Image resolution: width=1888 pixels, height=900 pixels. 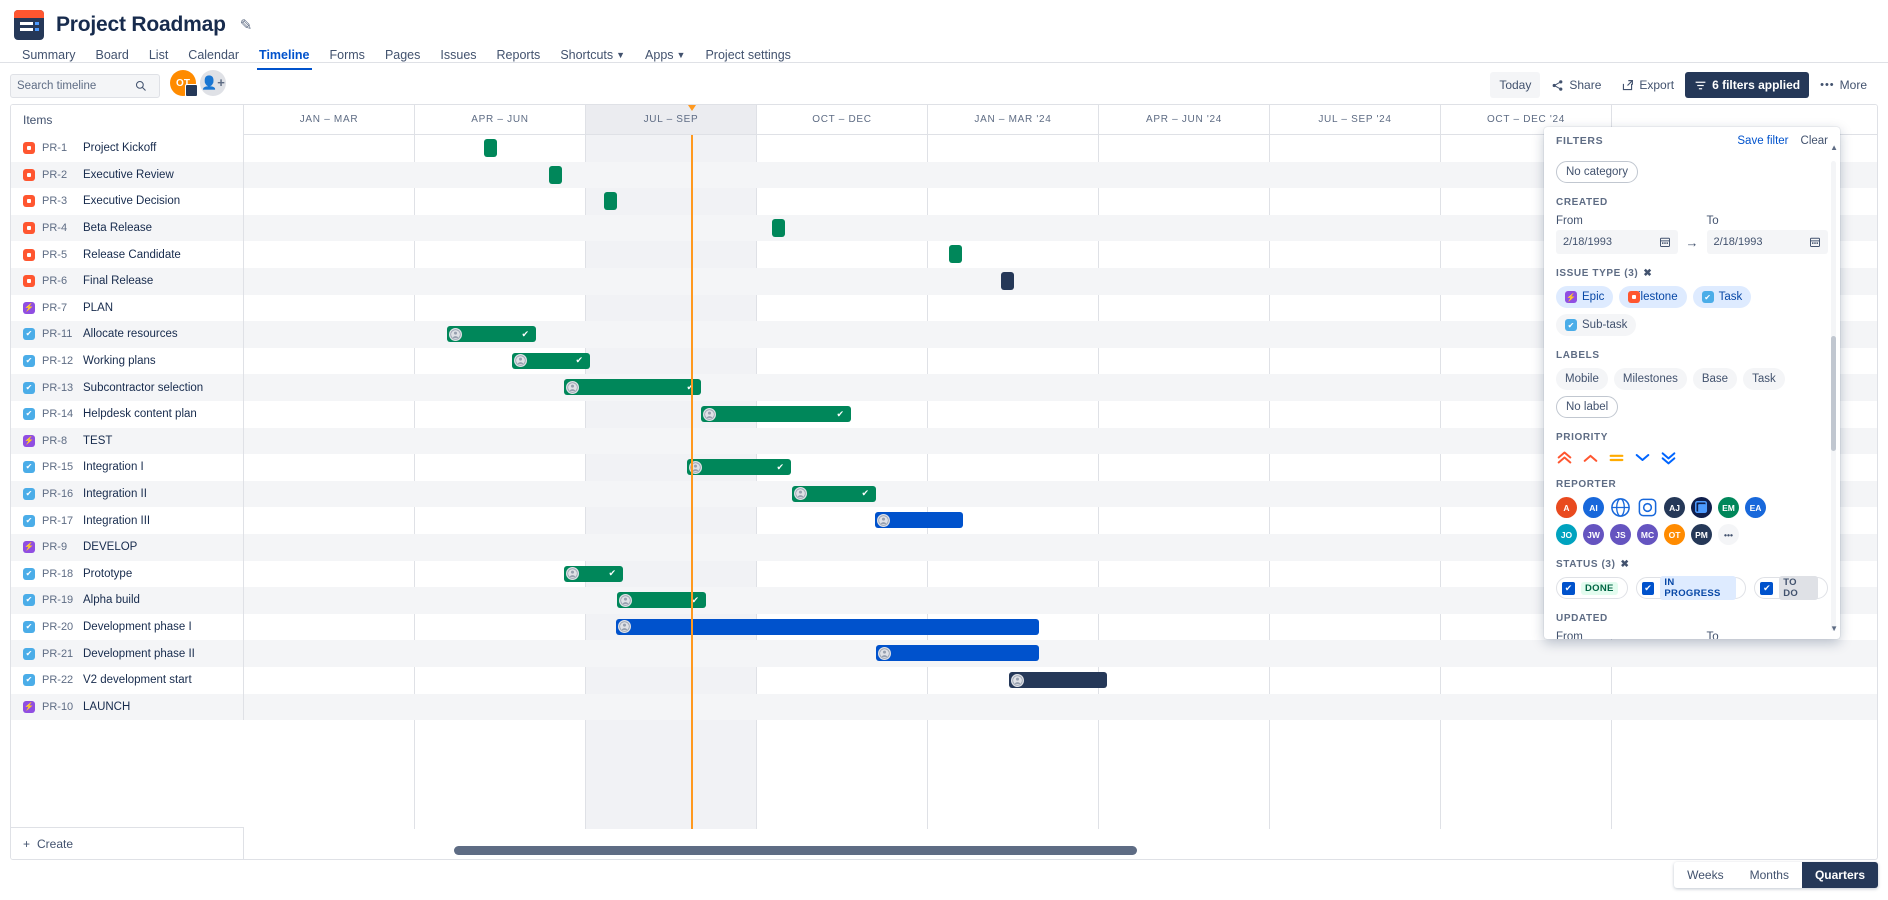 What do you see at coordinates (127, 308) in the screenshot?
I see `row-label: PR-7 PLAN` at bounding box center [127, 308].